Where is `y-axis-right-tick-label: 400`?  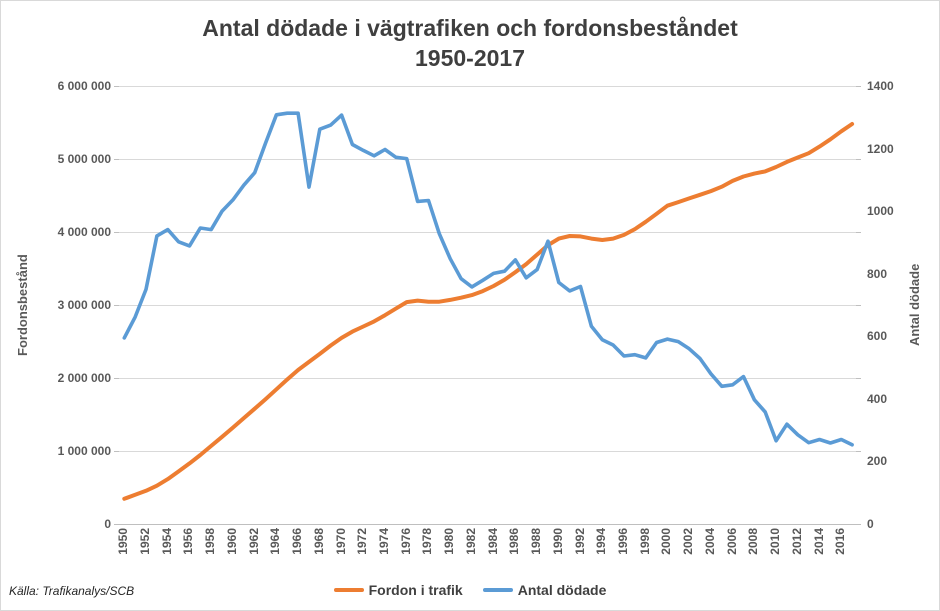
y-axis-right-tick-label: 400 is located at coordinates (877, 398).